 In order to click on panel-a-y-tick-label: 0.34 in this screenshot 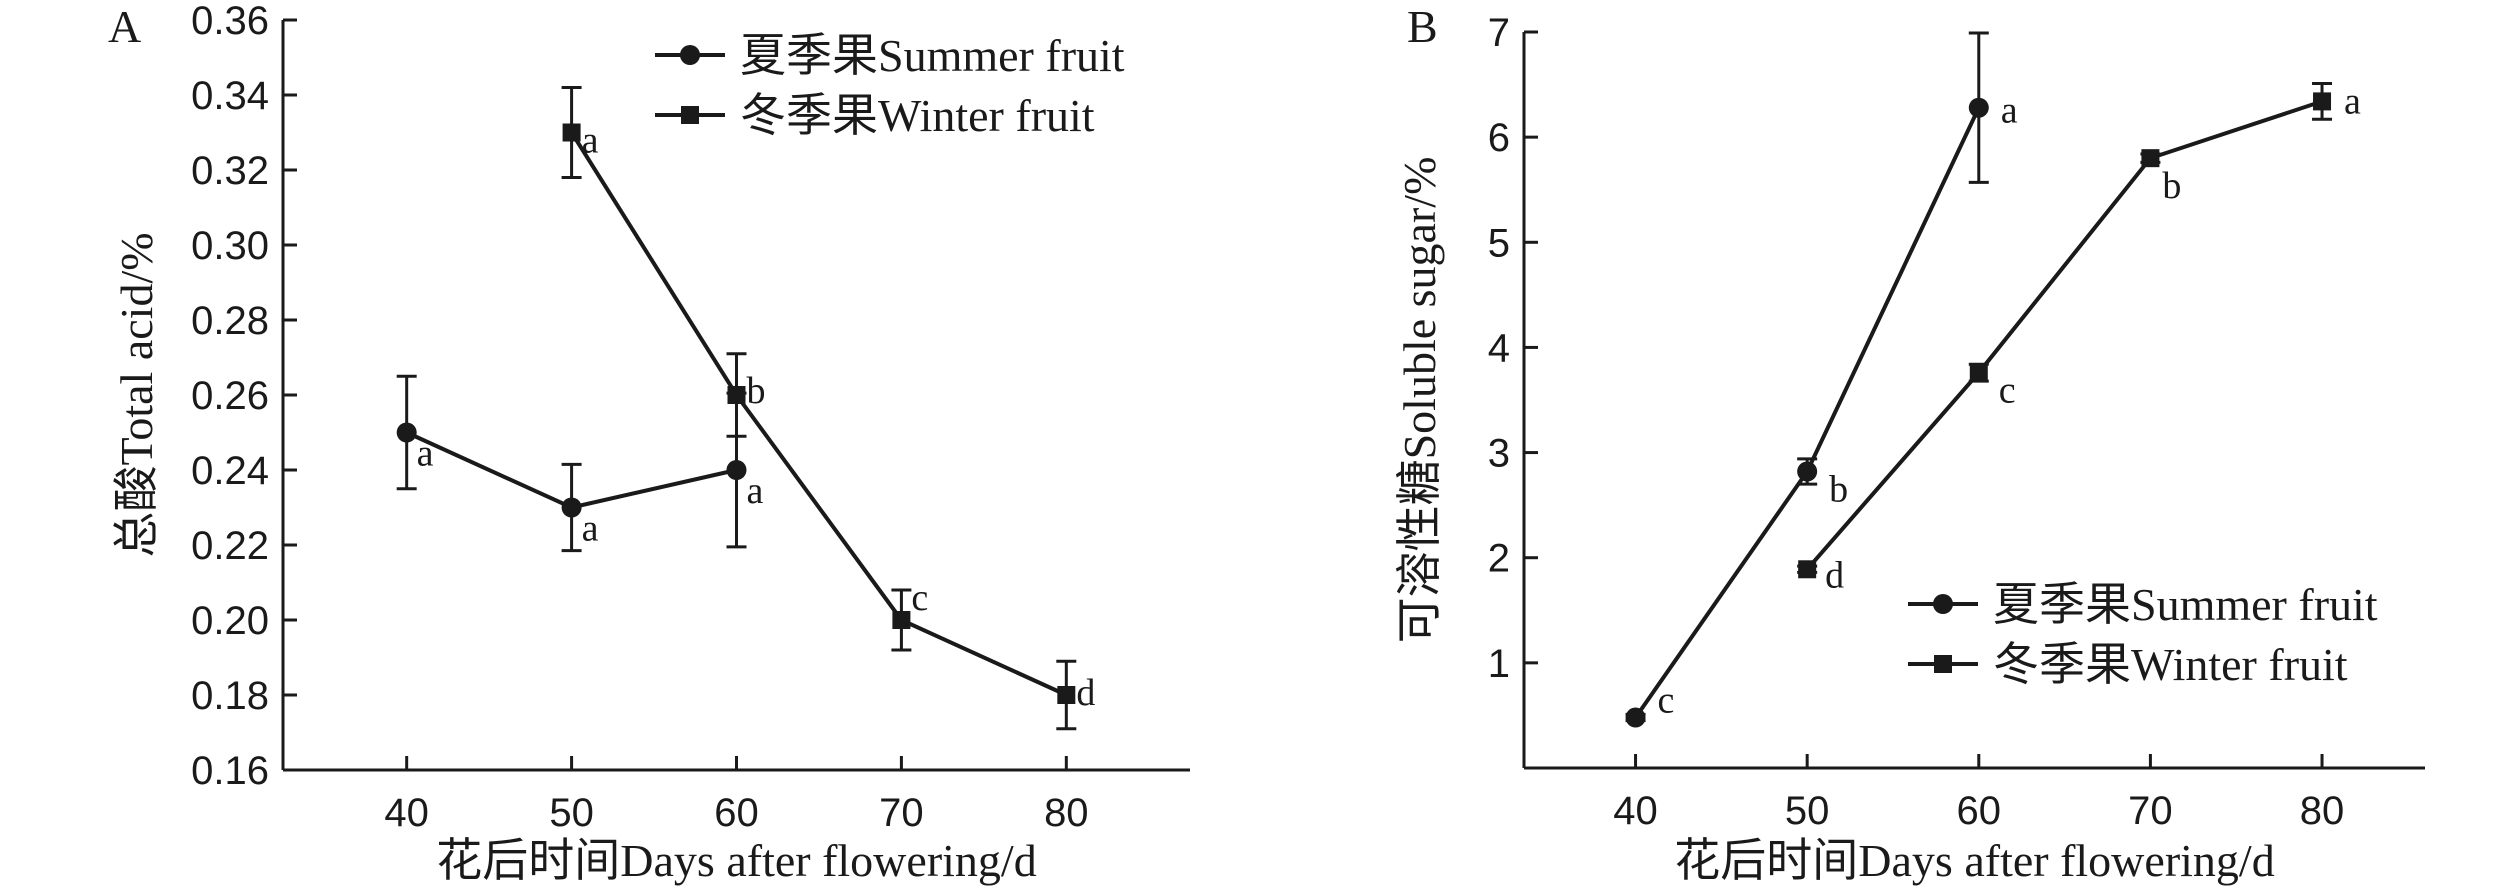, I will do `click(230, 96)`.